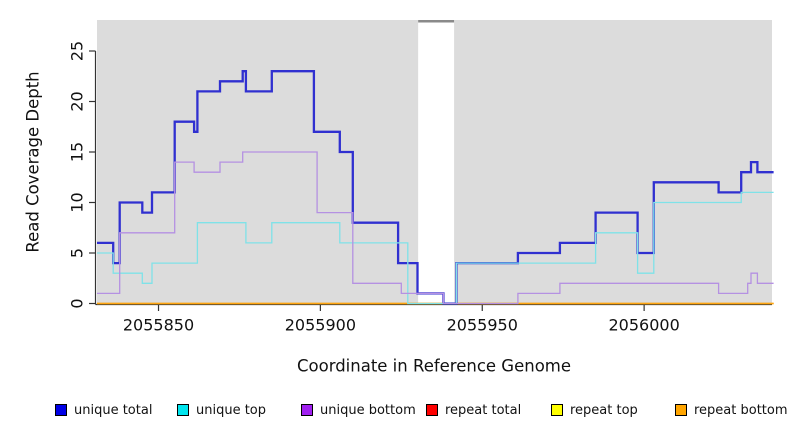 Image resolution: width=792 pixels, height=432 pixels. Describe the element at coordinates (231, 410) in the screenshot. I see `legend-label: unique top` at that location.